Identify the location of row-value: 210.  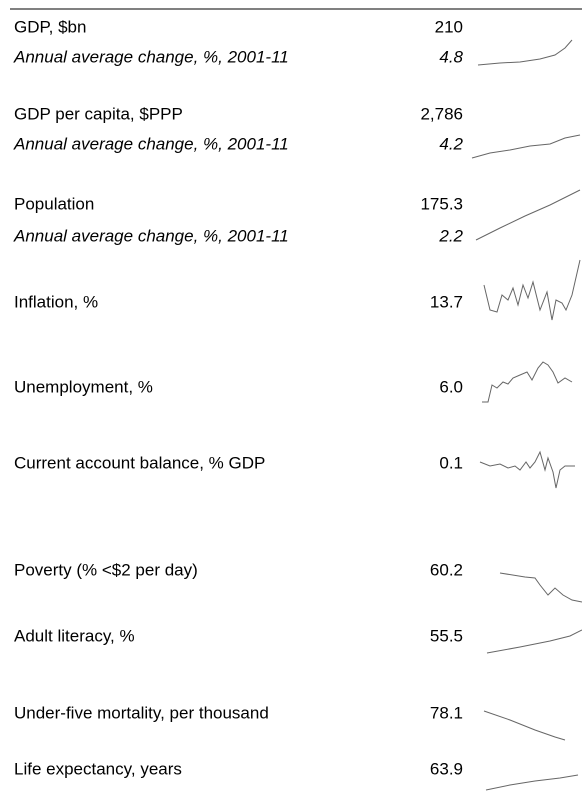
(449, 26).